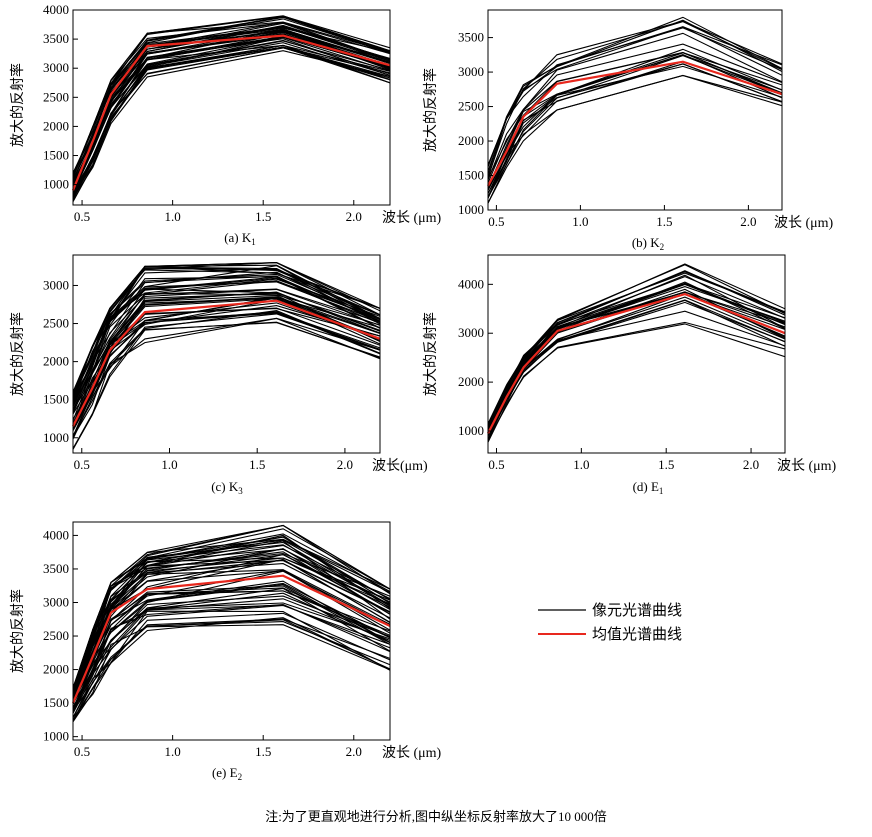  I want to click on panel-caption: (b) K2, so click(648, 243).